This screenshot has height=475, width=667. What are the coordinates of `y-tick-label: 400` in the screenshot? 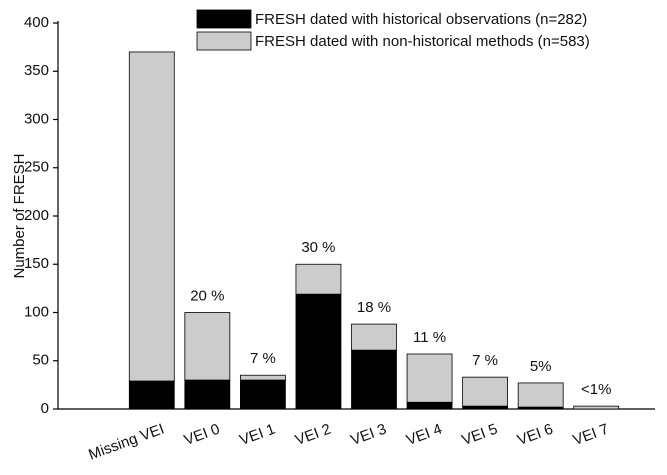 It's located at (36, 22).